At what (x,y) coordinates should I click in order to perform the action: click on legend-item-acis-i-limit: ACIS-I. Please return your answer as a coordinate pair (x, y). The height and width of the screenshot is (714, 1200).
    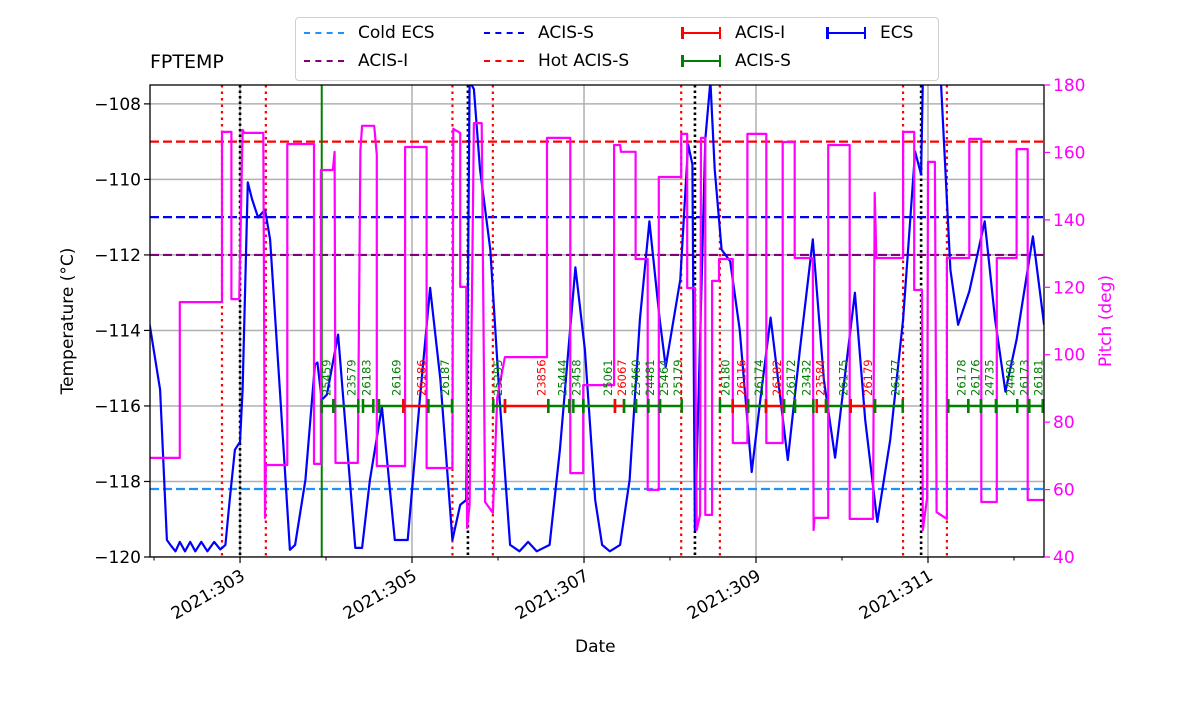
    Looking at the image, I should click on (356, 61).